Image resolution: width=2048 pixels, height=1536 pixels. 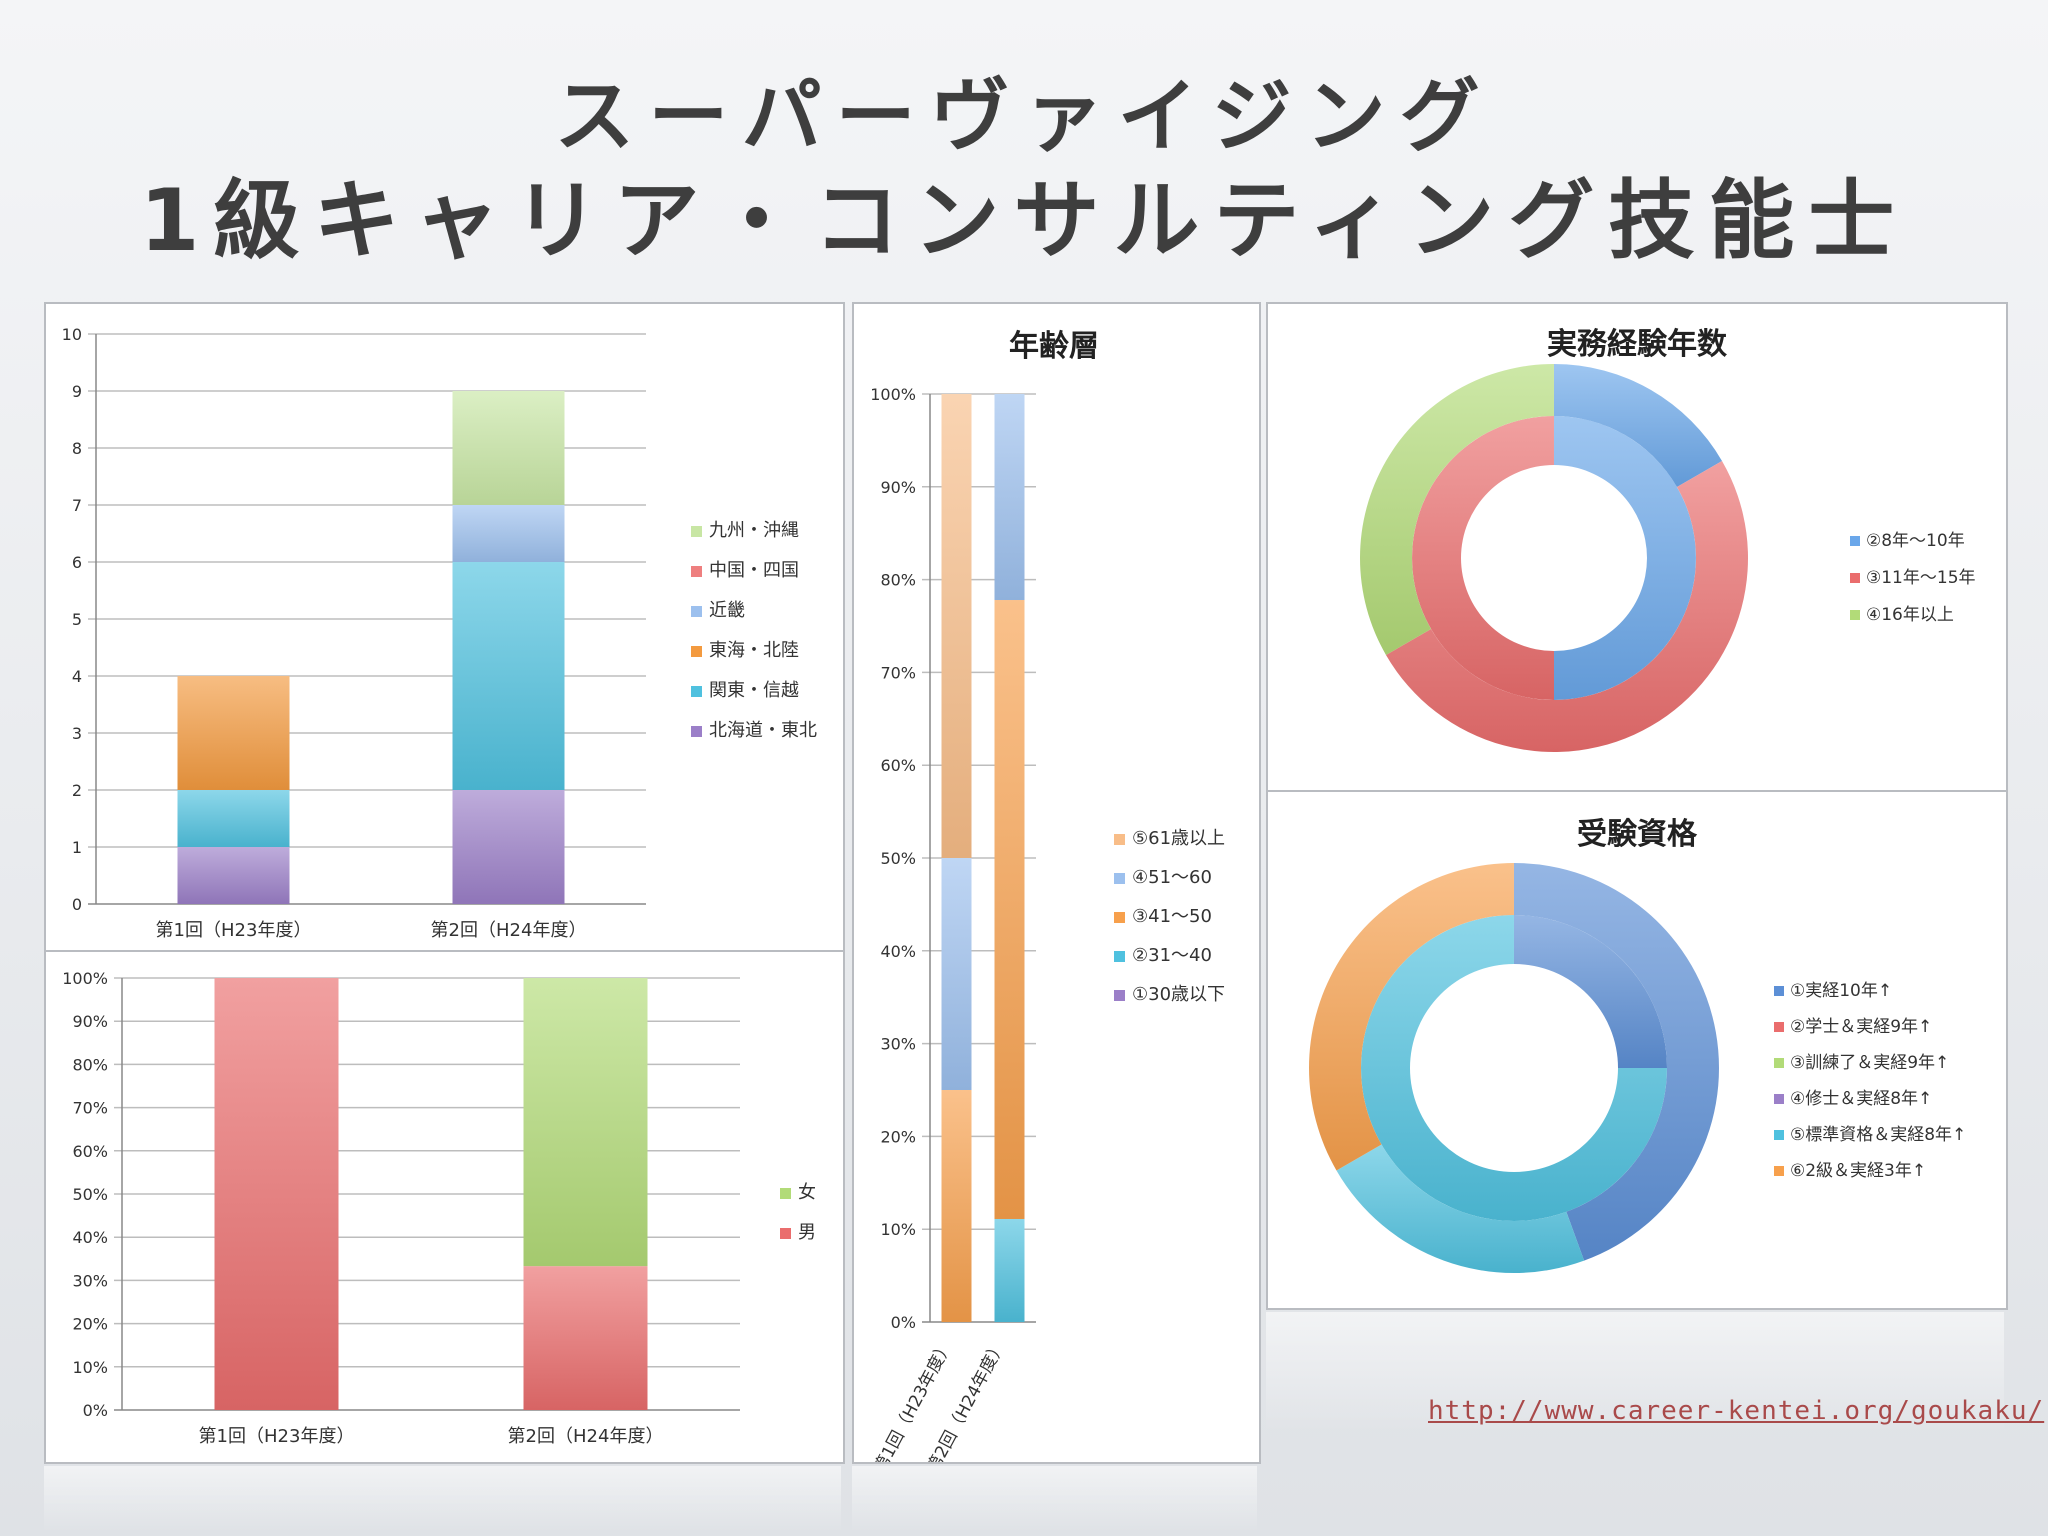 I want to click on legend-label: ③41〜50, so click(x=1172, y=916).